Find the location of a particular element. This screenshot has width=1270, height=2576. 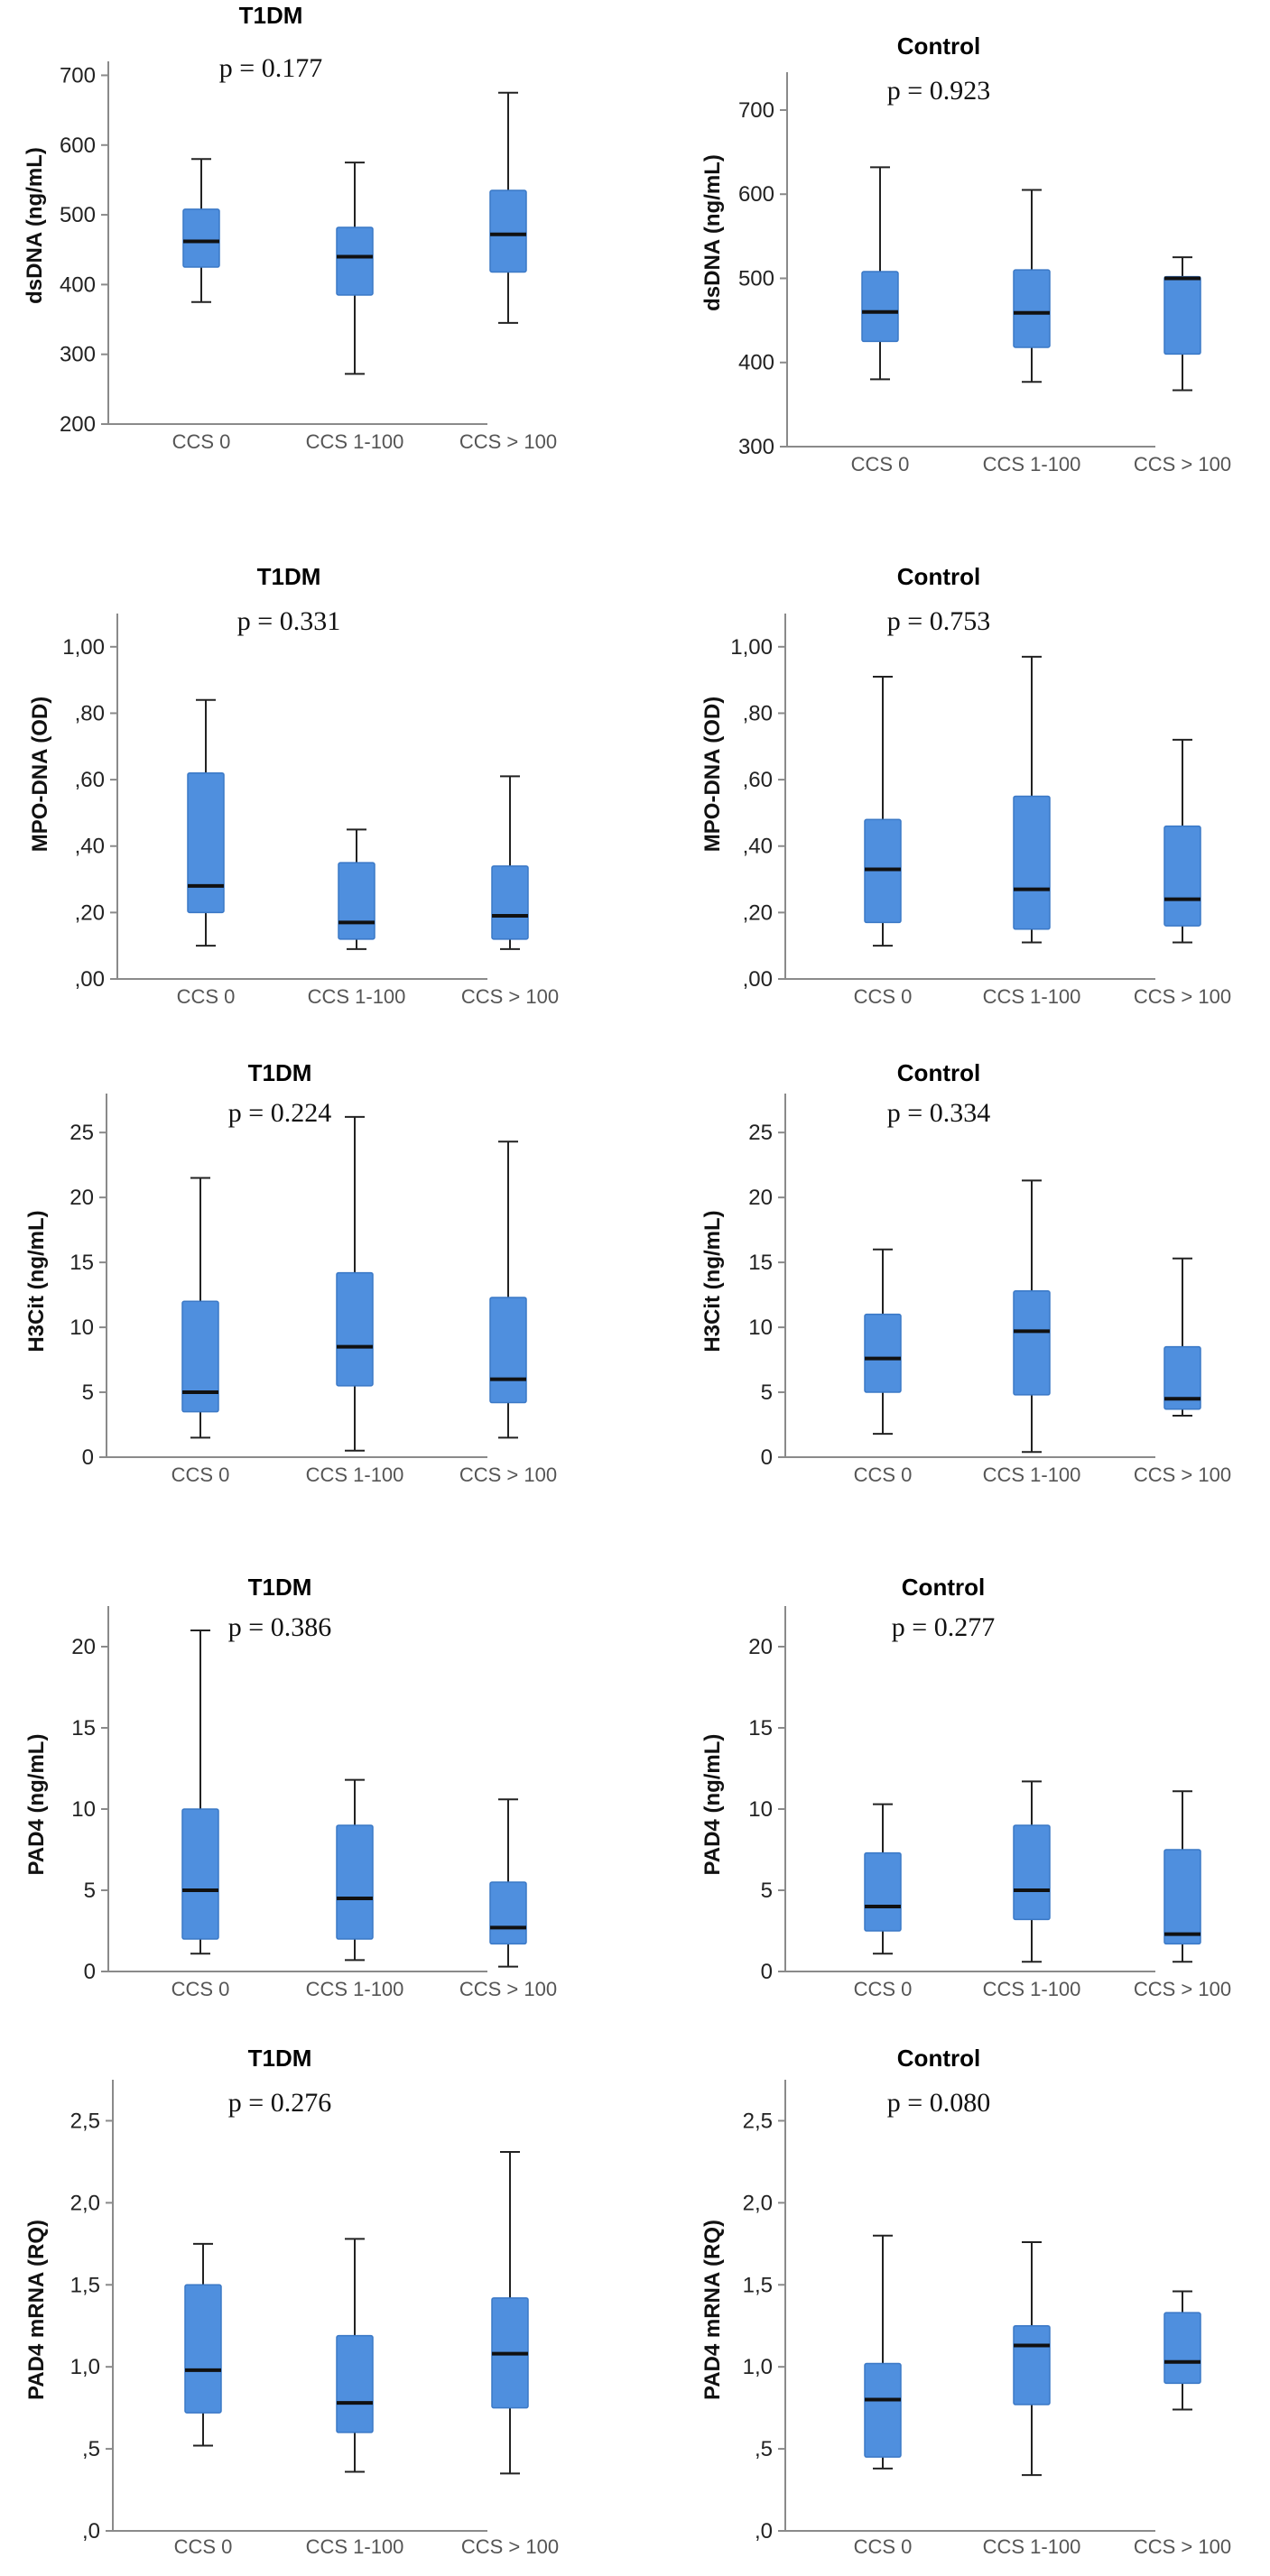

y-tick-label: 1,5 is located at coordinates (758, 2285).